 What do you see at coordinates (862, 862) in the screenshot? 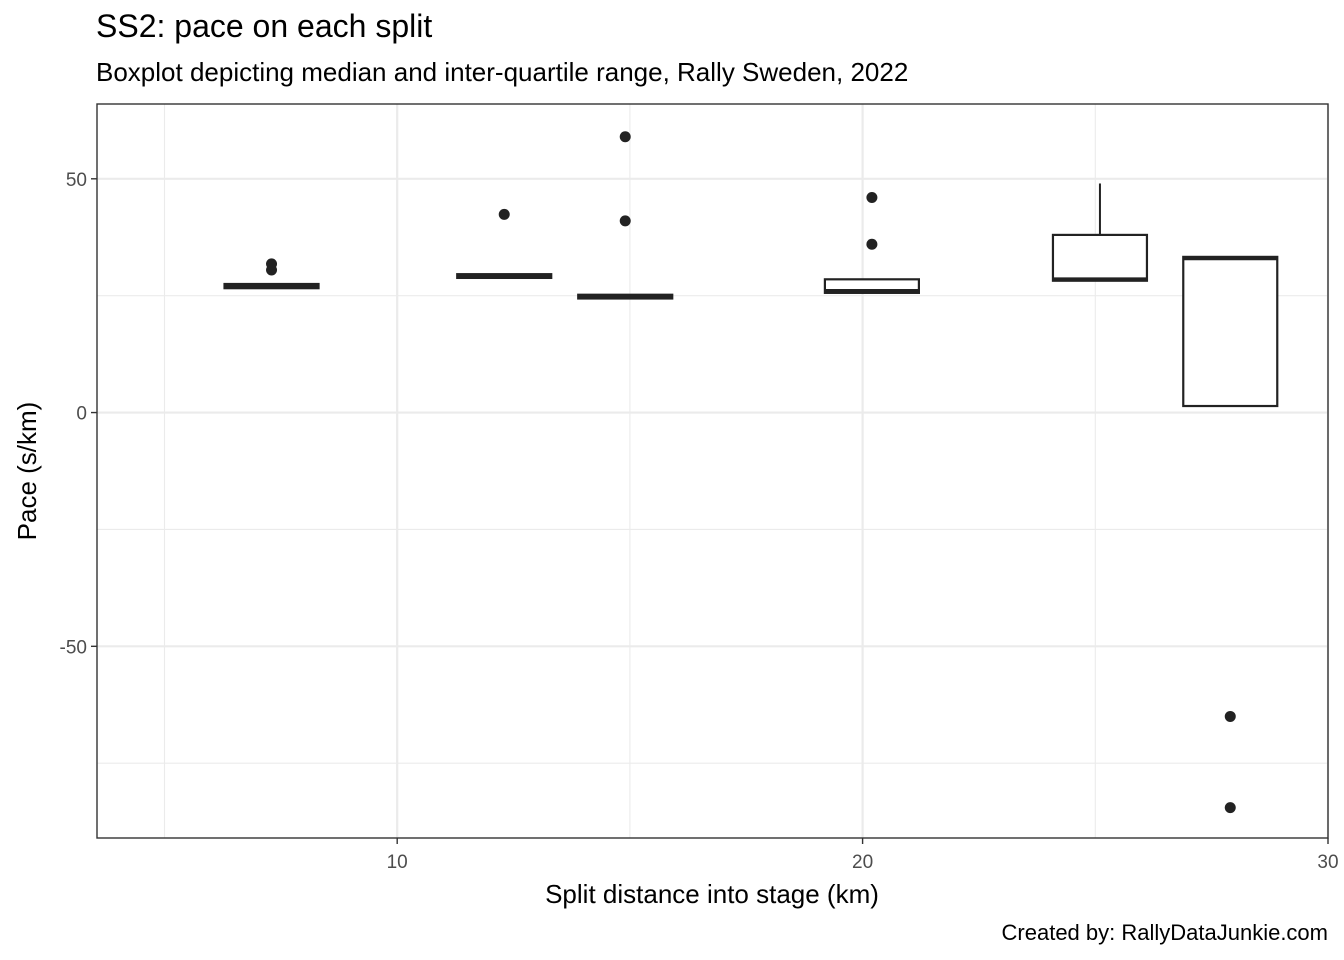
I see `x-tick-label: 20` at bounding box center [862, 862].